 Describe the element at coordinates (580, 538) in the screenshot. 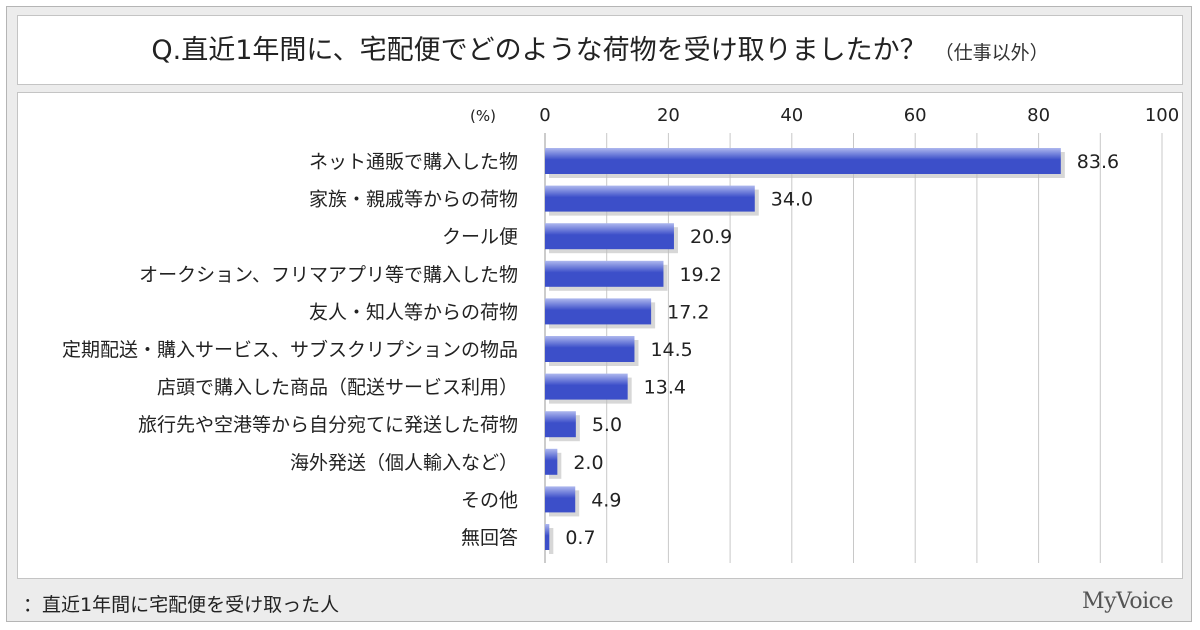

I see `value-label: 0.7` at that location.